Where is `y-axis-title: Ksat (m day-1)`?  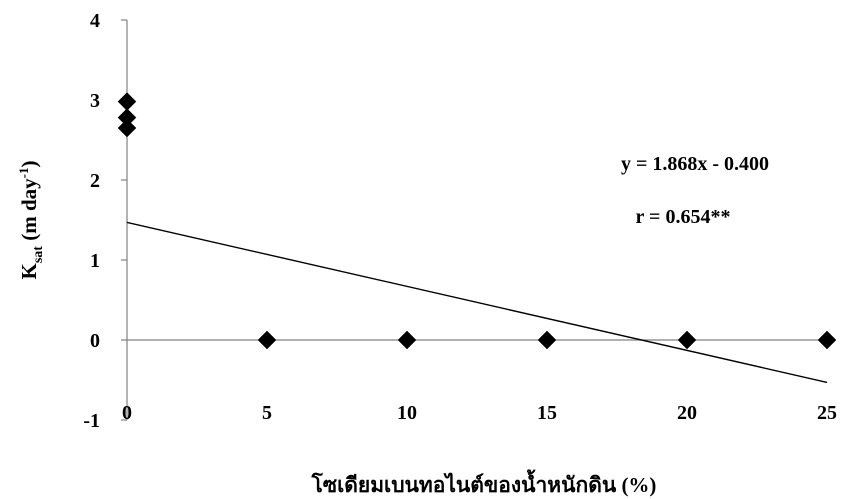 y-axis-title: Ksat (m day-1) is located at coordinates (31, 220).